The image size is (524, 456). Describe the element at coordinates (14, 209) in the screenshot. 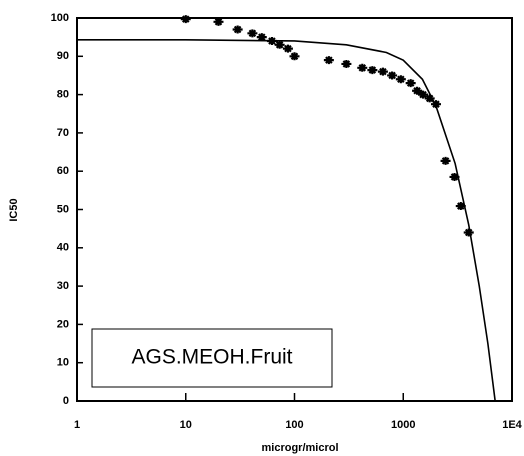

I see `y-axis-label: IC50` at that location.